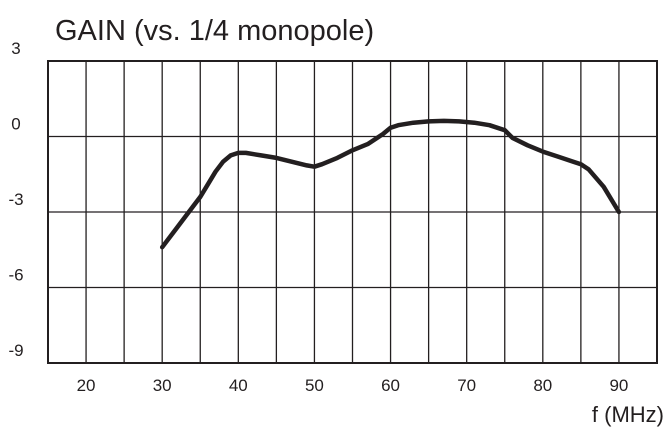 This screenshot has height=437, width=666. Describe the element at coordinates (162, 385) in the screenshot. I see `x-tick-label: 30` at that location.